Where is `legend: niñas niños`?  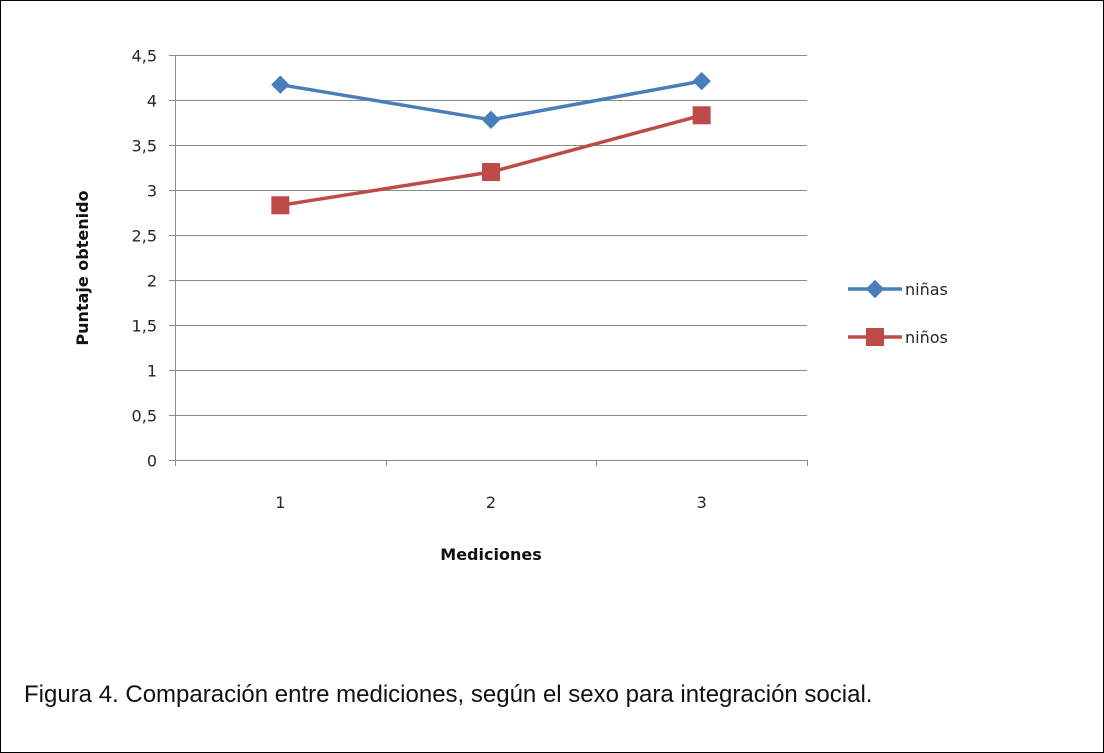 legend: niñas niños is located at coordinates (898, 313).